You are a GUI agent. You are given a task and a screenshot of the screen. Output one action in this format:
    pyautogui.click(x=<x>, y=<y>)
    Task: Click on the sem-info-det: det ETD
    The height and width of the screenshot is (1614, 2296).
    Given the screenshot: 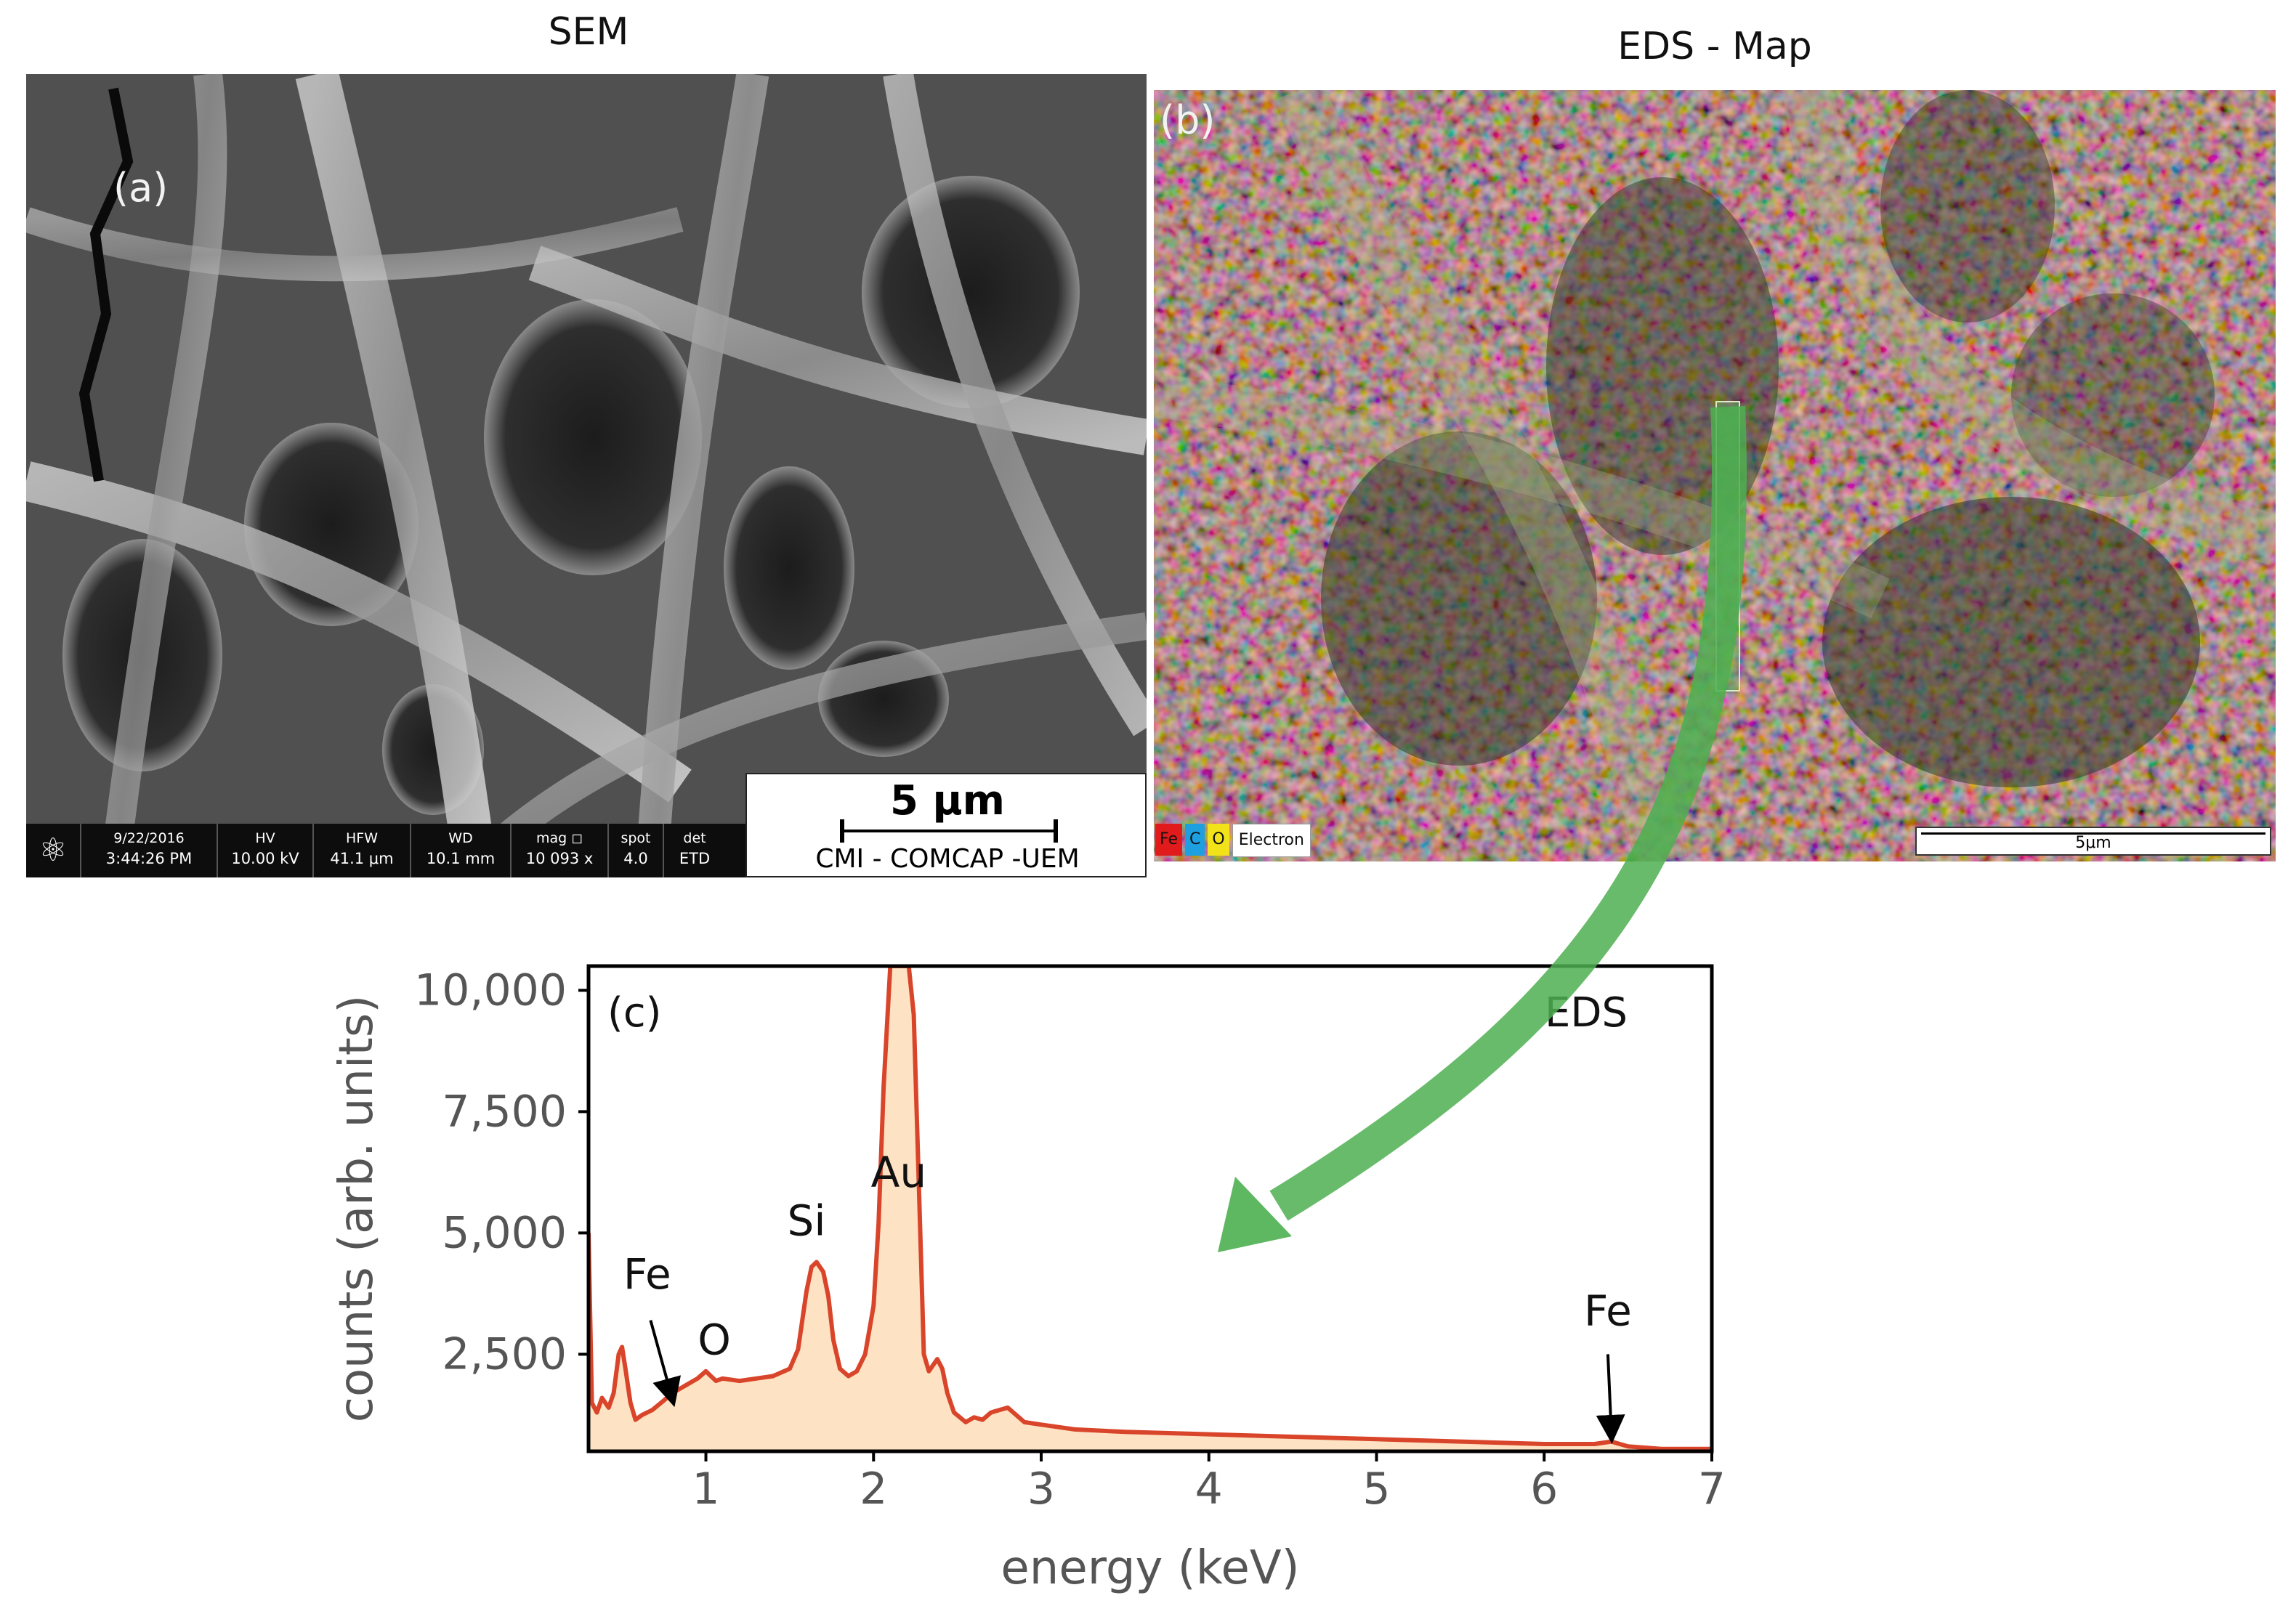 What is the action you would take?
    pyautogui.click(x=695, y=849)
    